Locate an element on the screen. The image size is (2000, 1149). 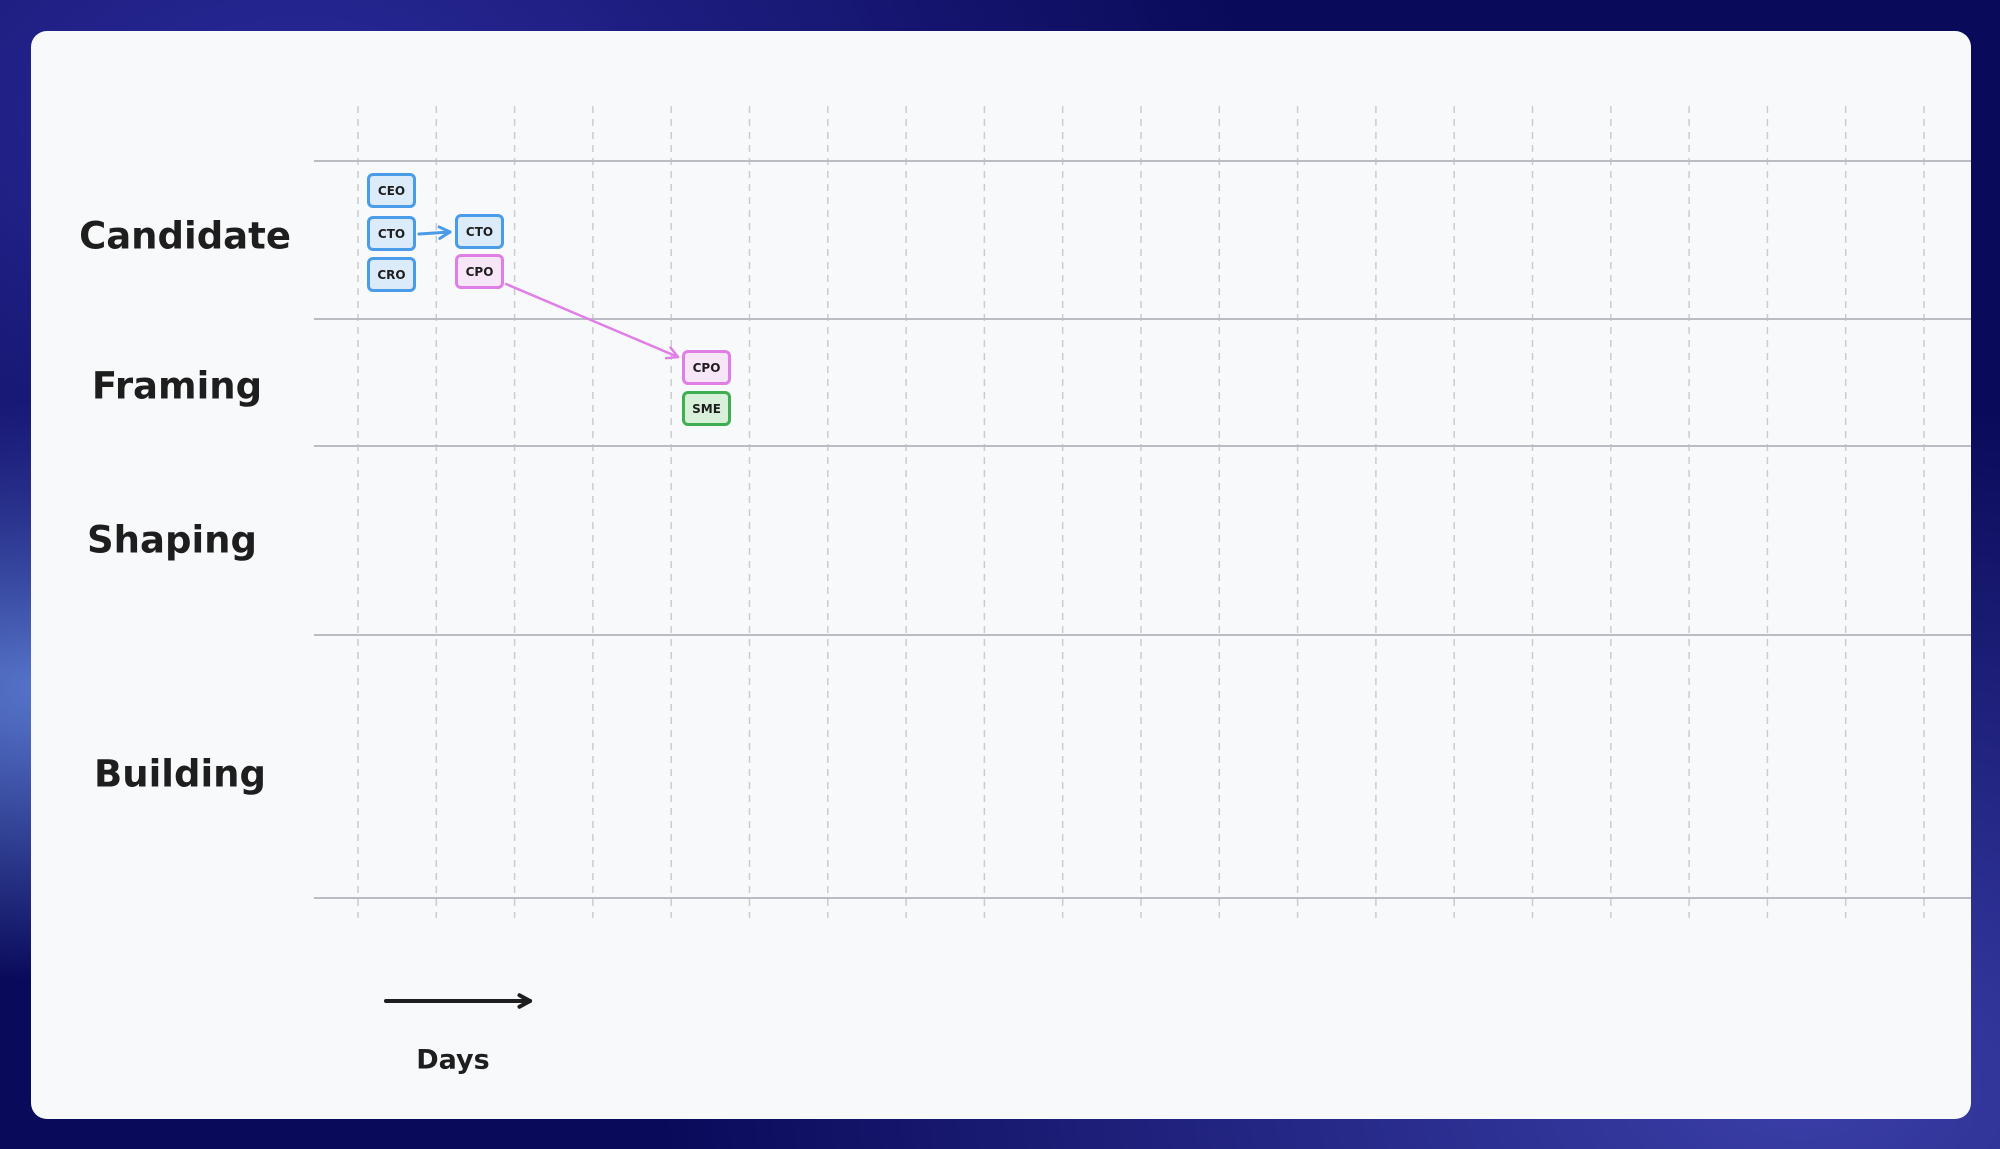
arrow-cto is located at coordinates (434, 233).